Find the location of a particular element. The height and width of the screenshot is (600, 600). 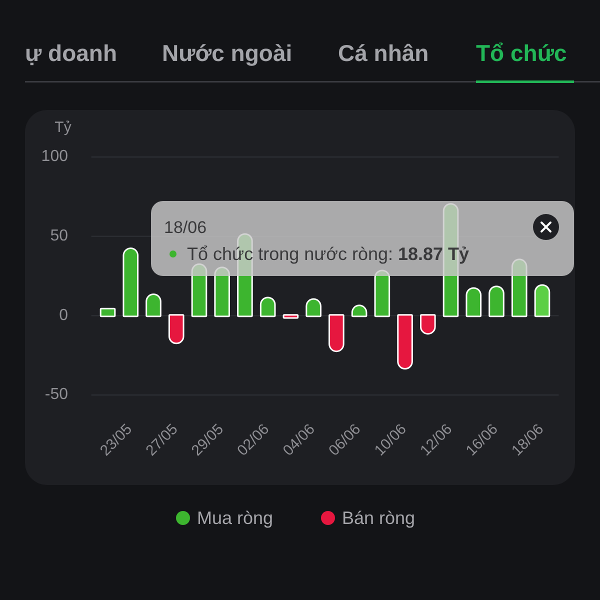

annotation: 18.87 Tỷ is located at coordinates (434, 254).